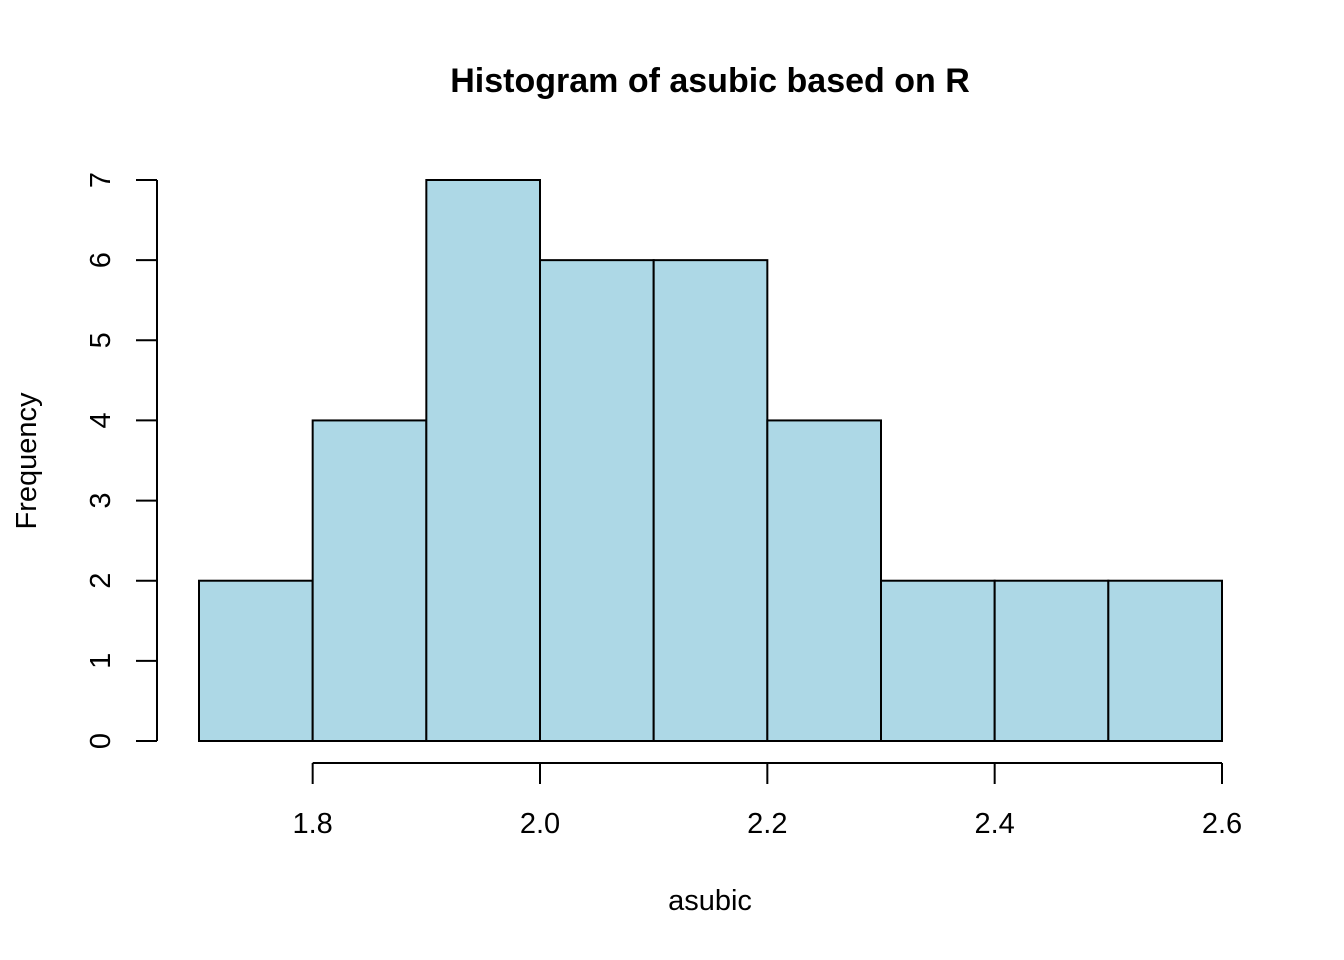 The width and height of the screenshot is (1344, 960). I want to click on y-tick-label-7: 7, so click(101, 180).